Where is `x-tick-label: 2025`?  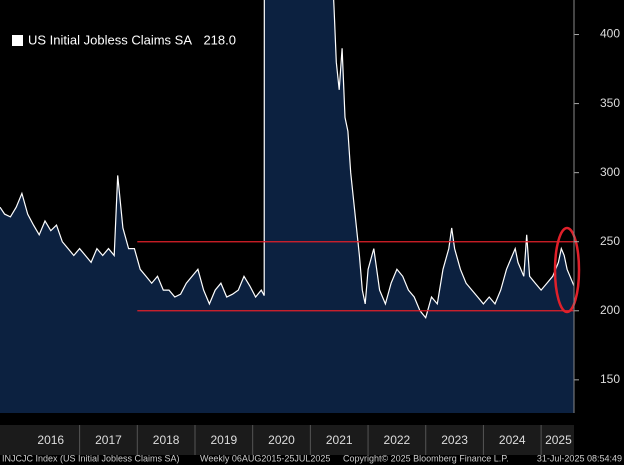
x-tick-label: 2025 is located at coordinates (558, 440).